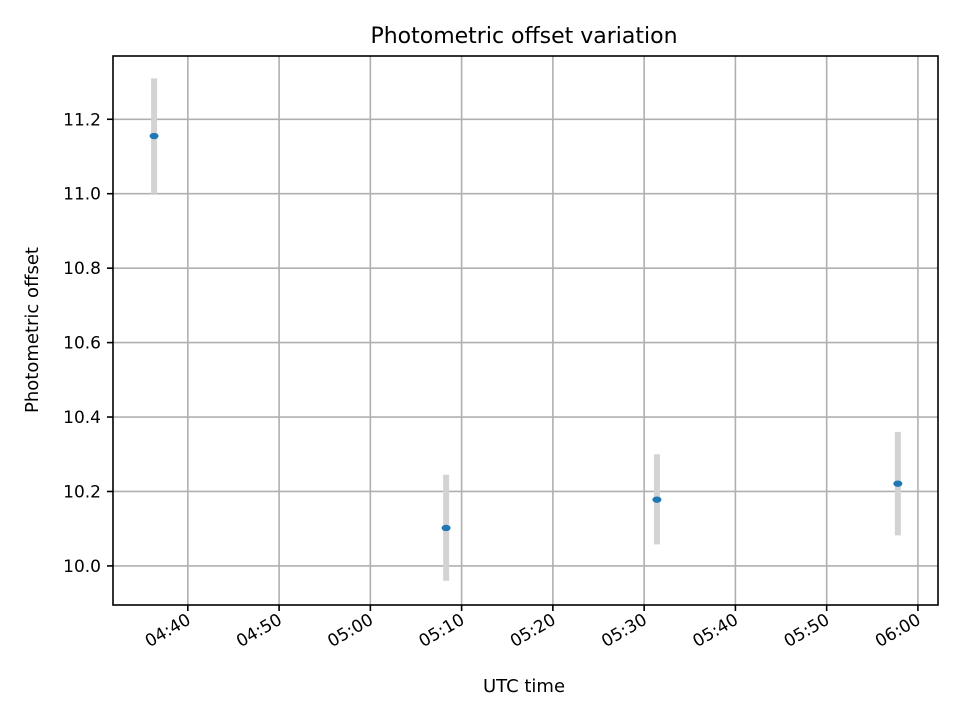 Image resolution: width=960 pixels, height=720 pixels. Describe the element at coordinates (442, 631) in the screenshot. I see `x-tick-label: 05:10` at that location.